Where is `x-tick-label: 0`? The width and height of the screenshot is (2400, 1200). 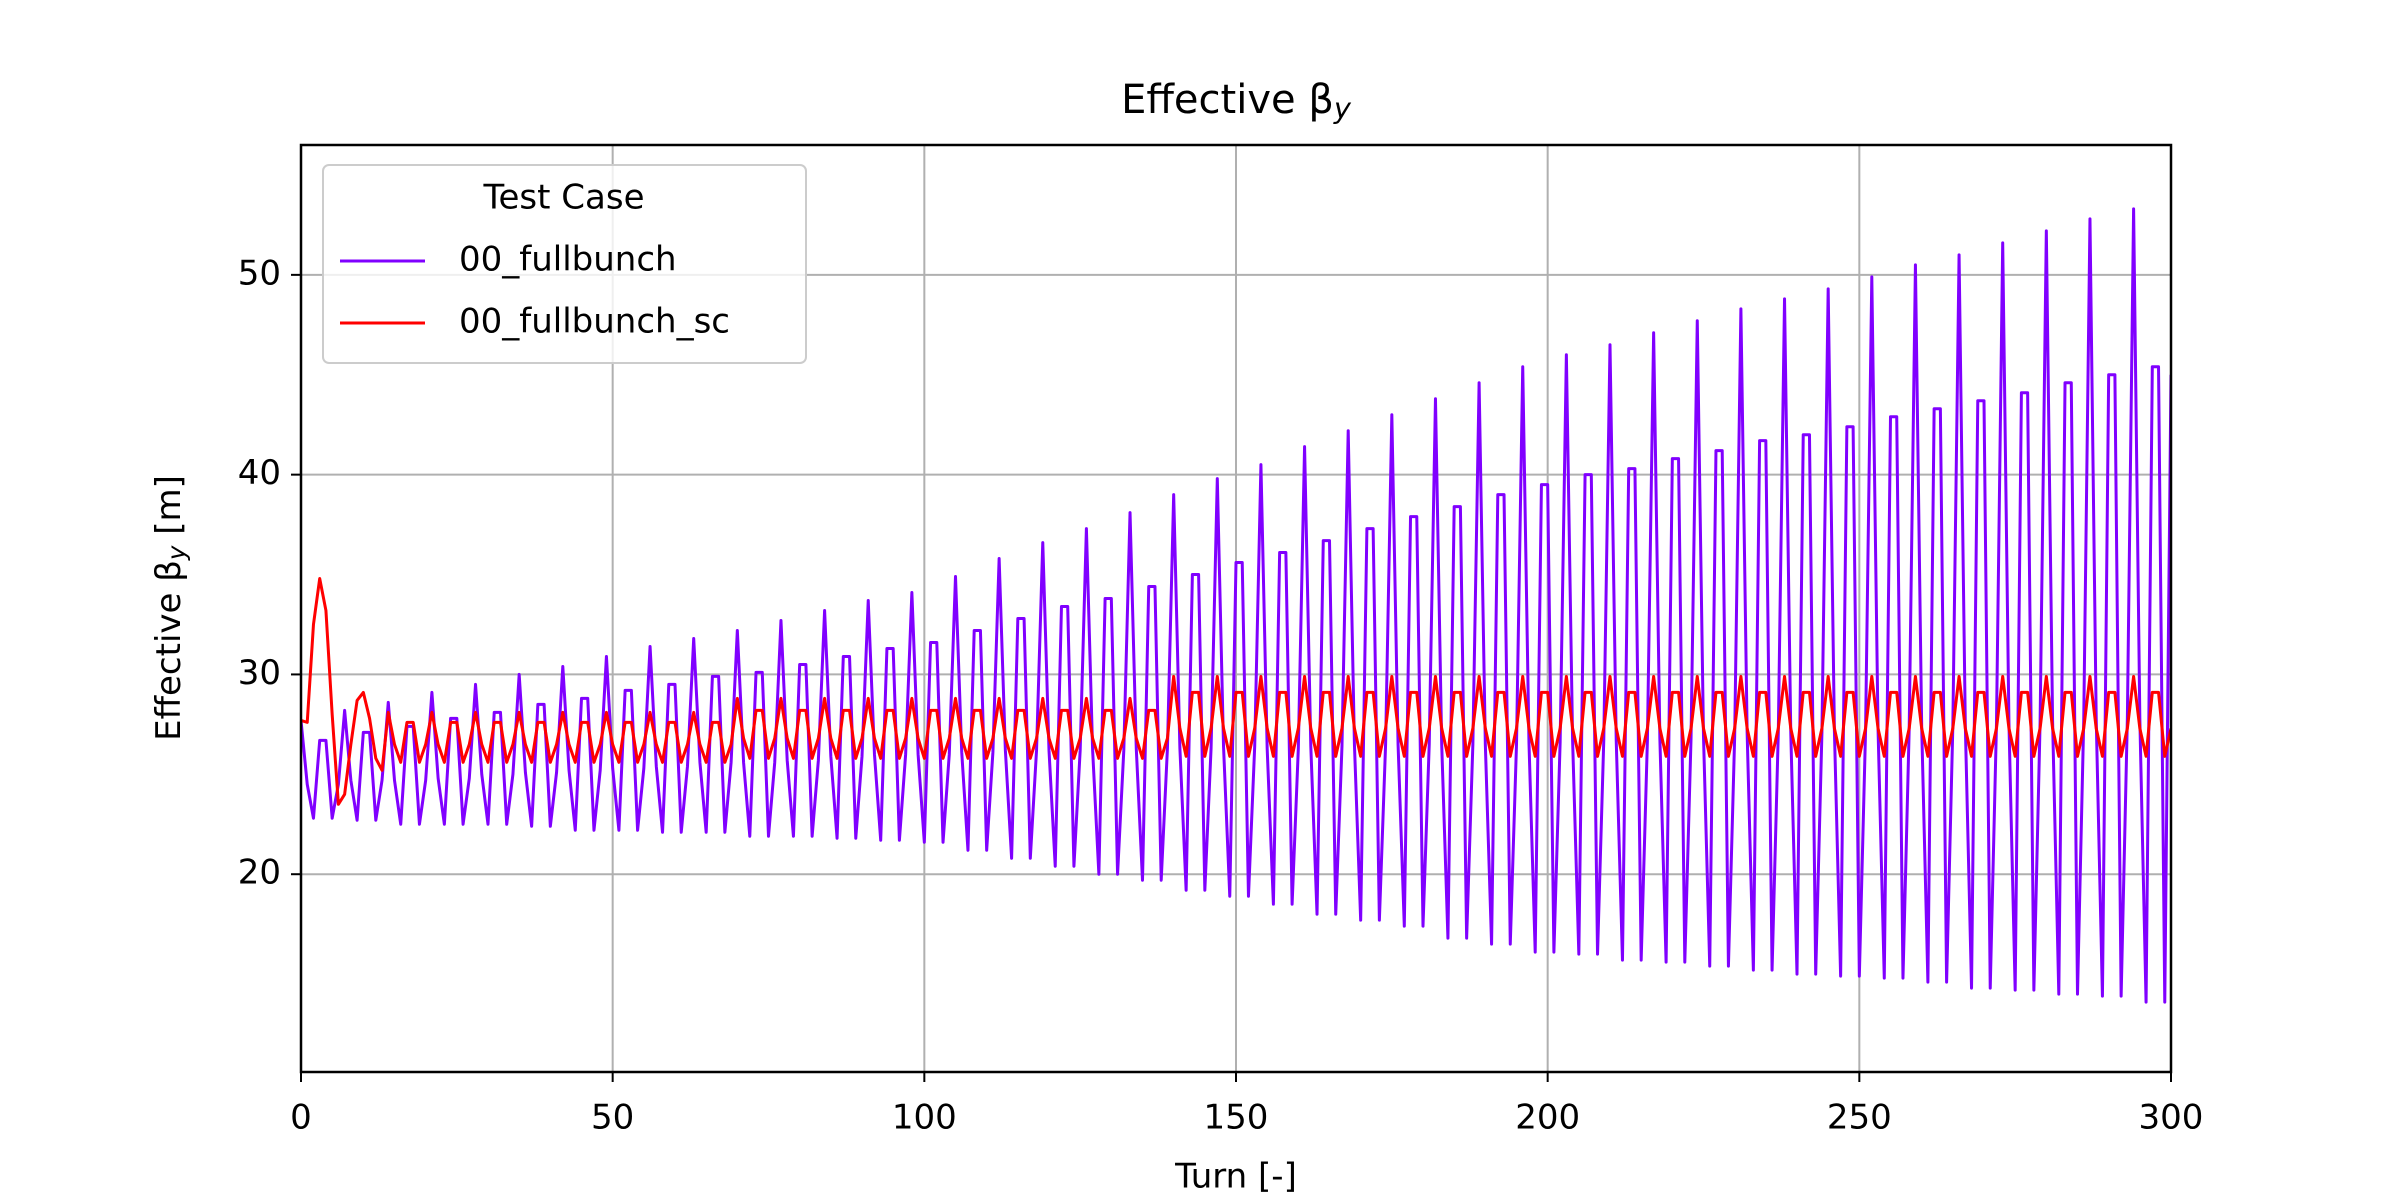
x-tick-label: 0 is located at coordinates (301, 1118).